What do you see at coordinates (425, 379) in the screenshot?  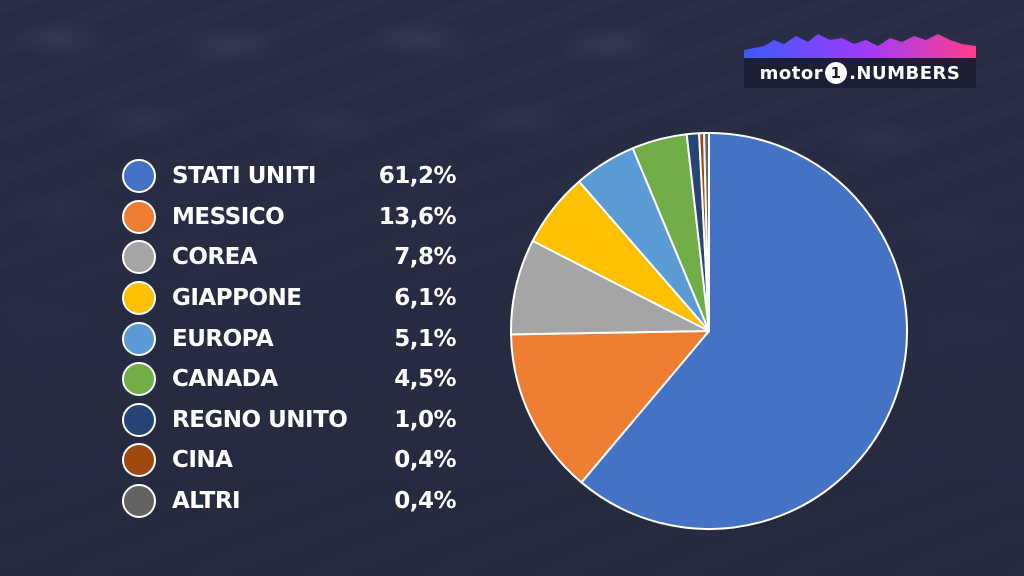 I see `legend-value: 4,5%` at bounding box center [425, 379].